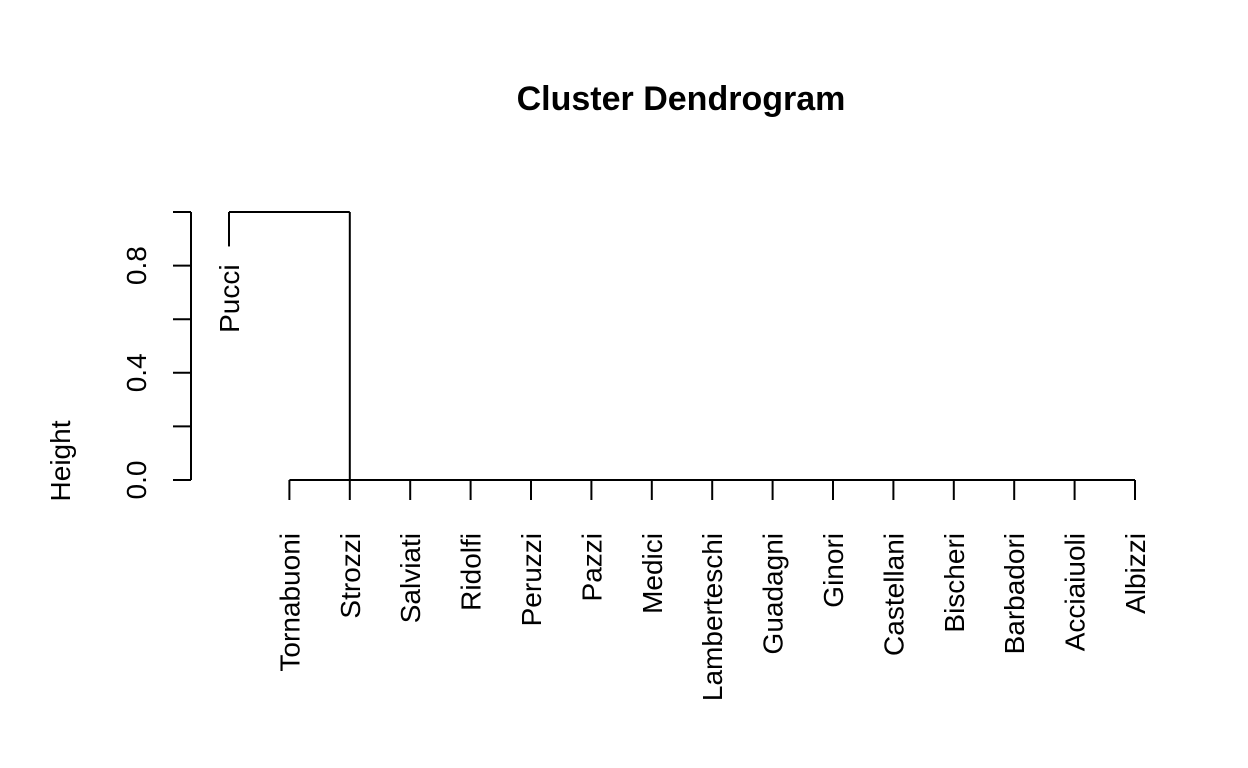  I want to click on y-axis-label: Height, so click(60, 460).